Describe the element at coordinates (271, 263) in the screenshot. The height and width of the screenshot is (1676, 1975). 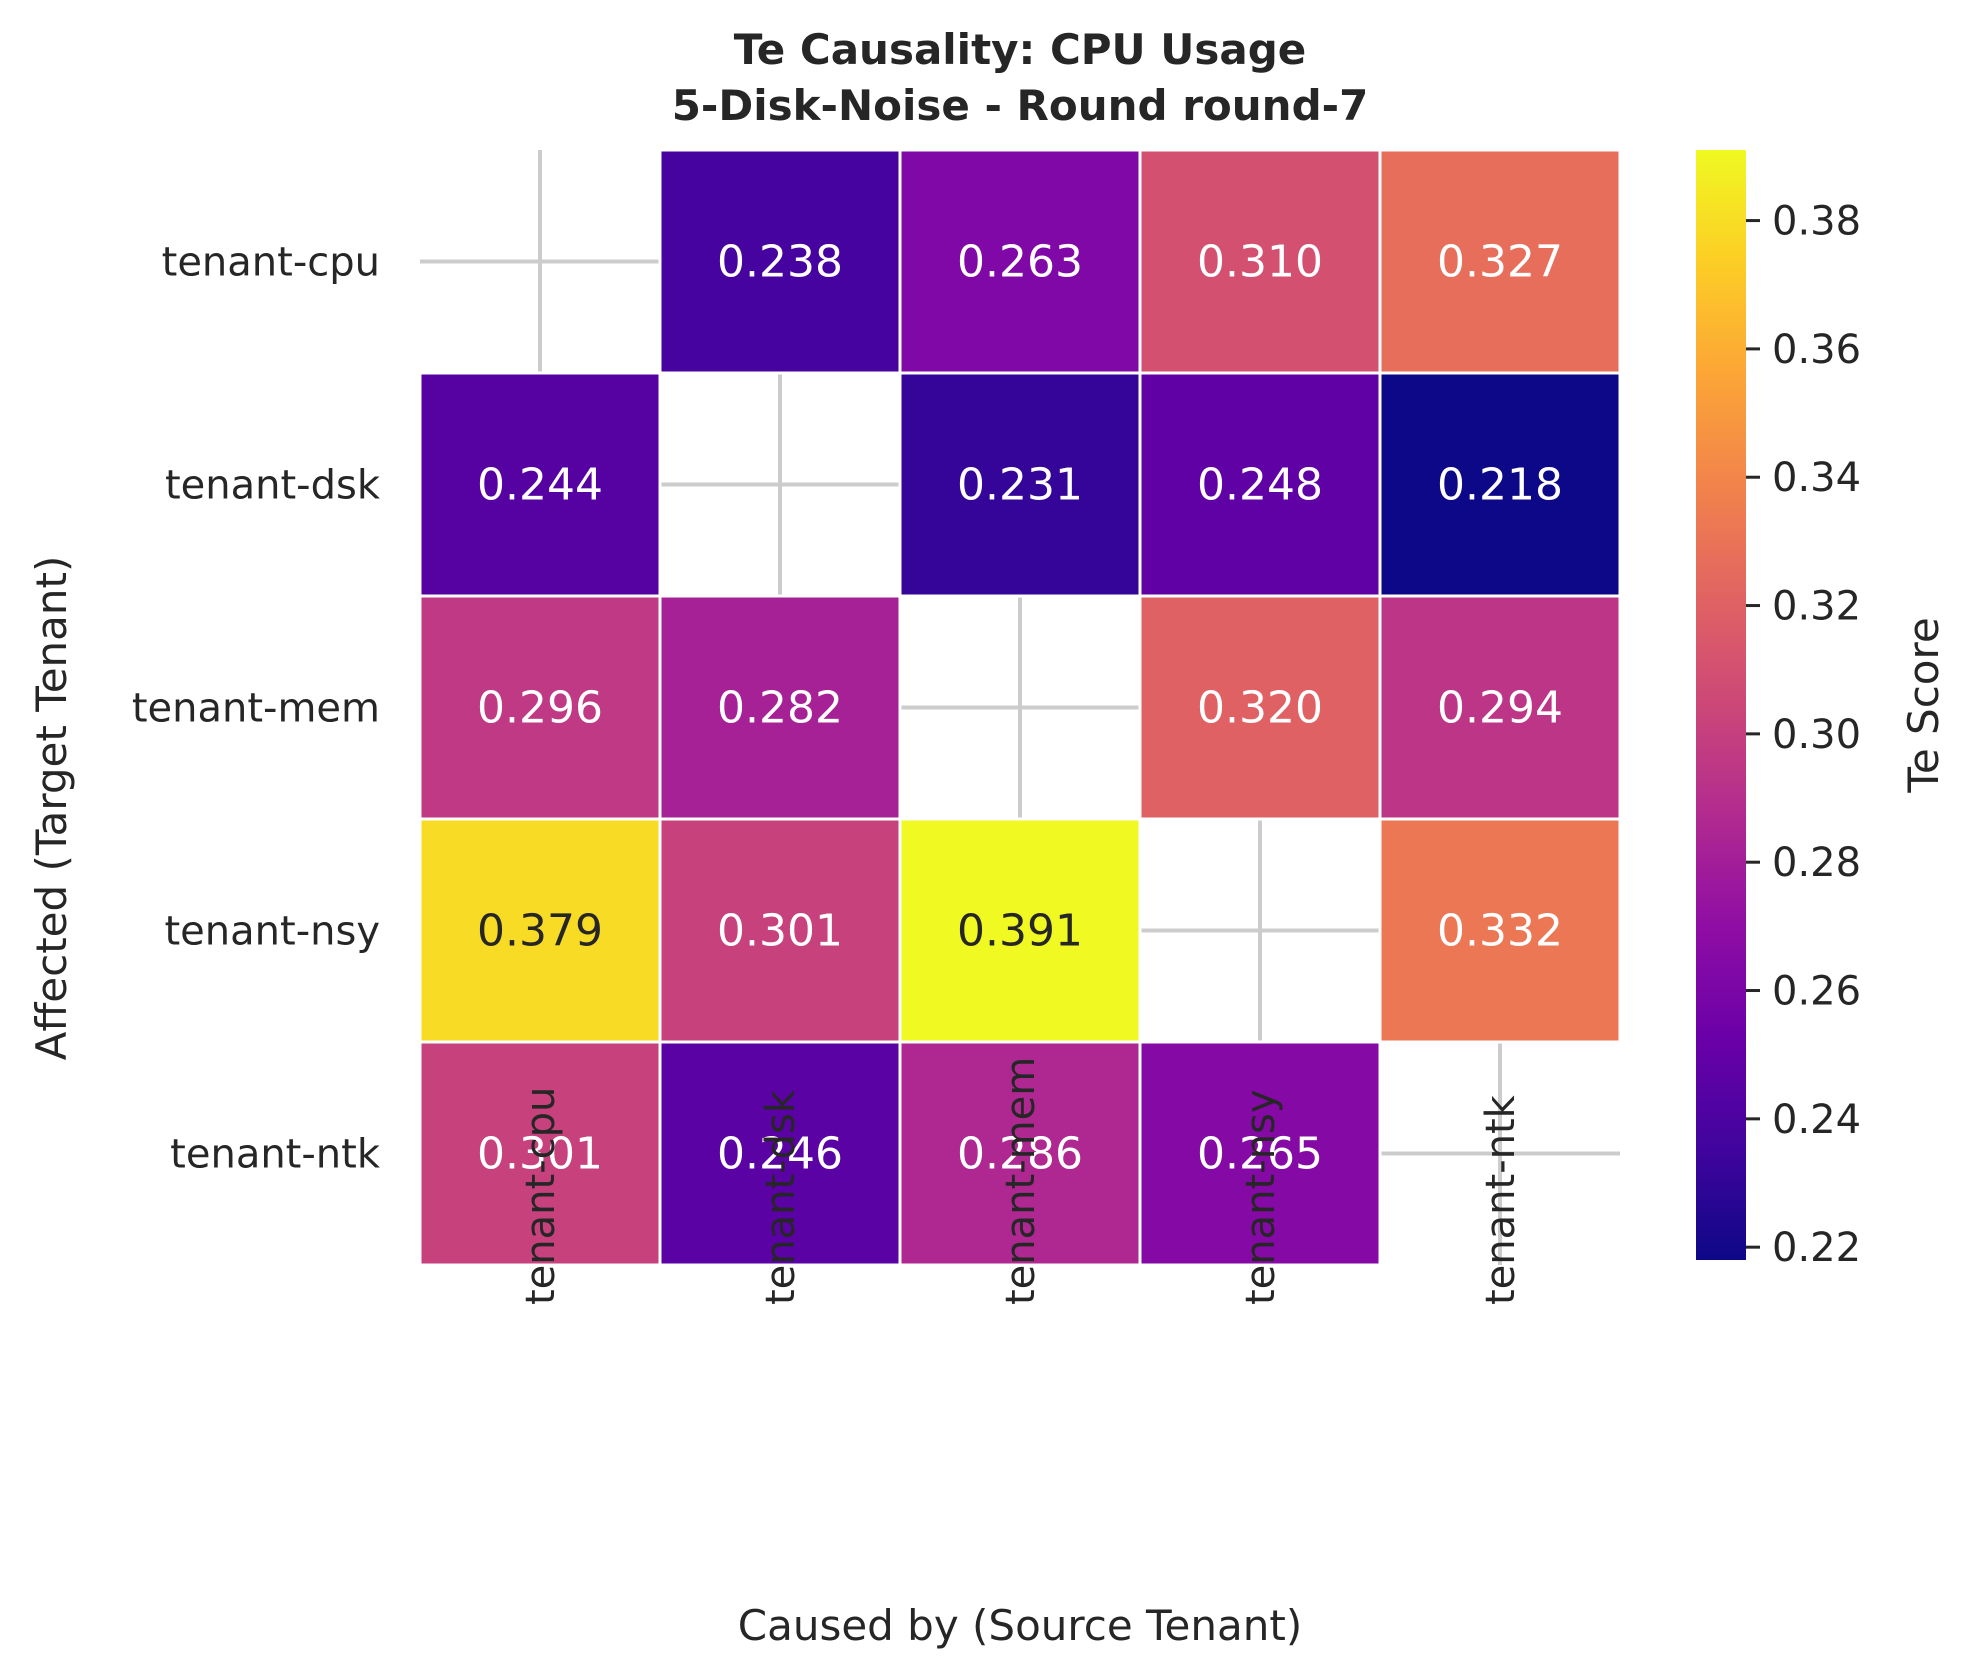
I see `y-tick-label: tenant-cpu` at that location.